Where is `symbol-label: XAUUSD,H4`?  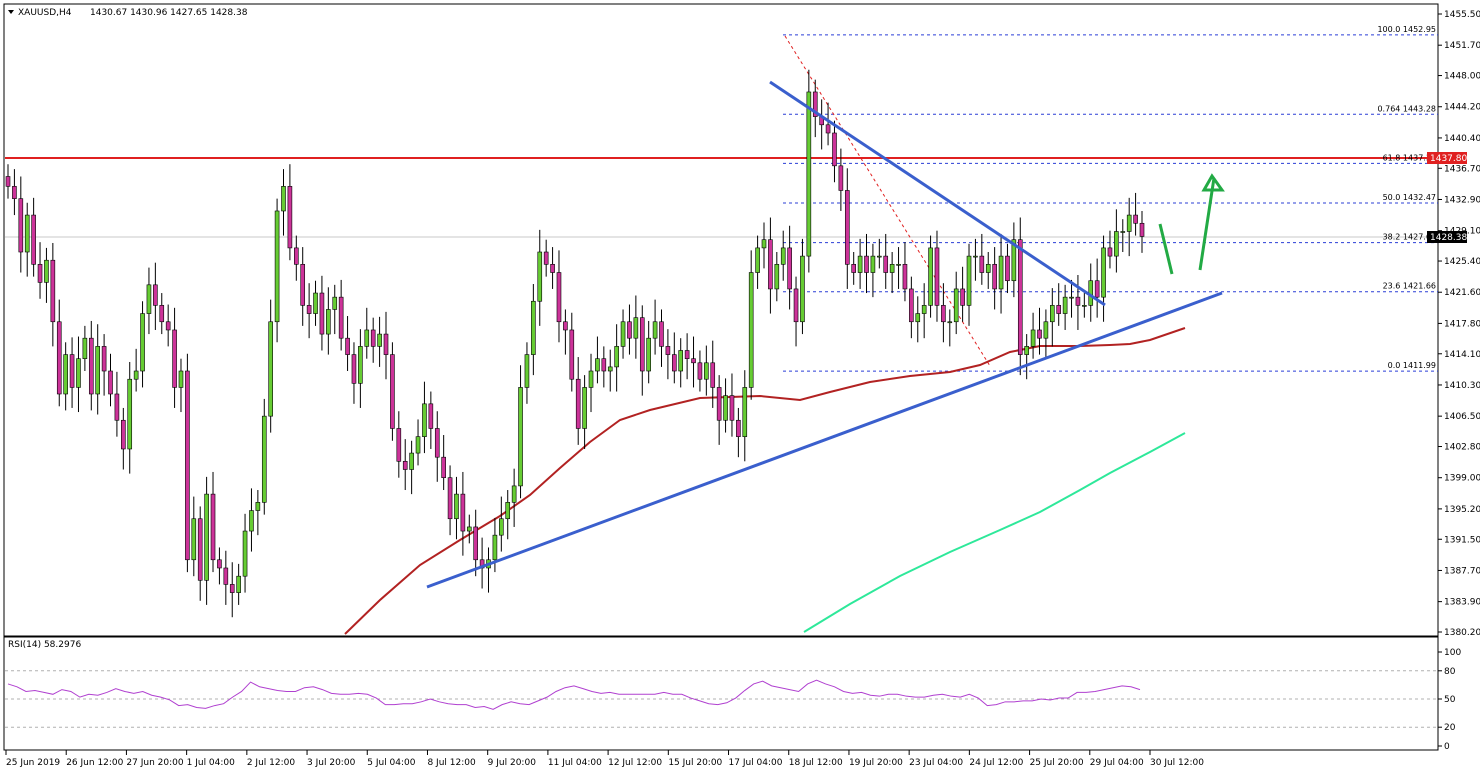 symbol-label: XAUUSD,H4 is located at coordinates (45, 13).